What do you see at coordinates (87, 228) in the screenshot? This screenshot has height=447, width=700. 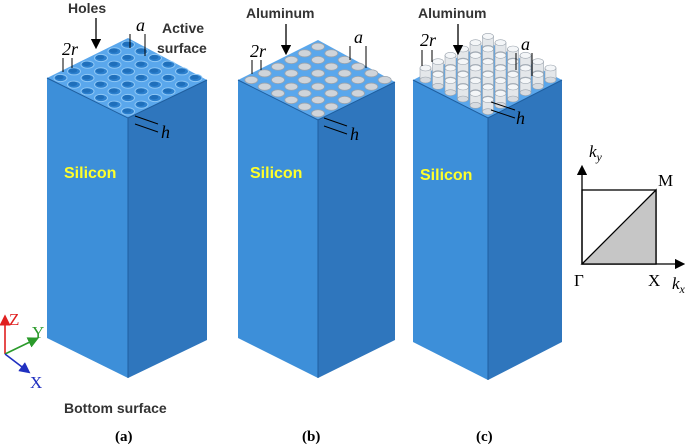 I see `panel-a-front-face` at bounding box center [87, 228].